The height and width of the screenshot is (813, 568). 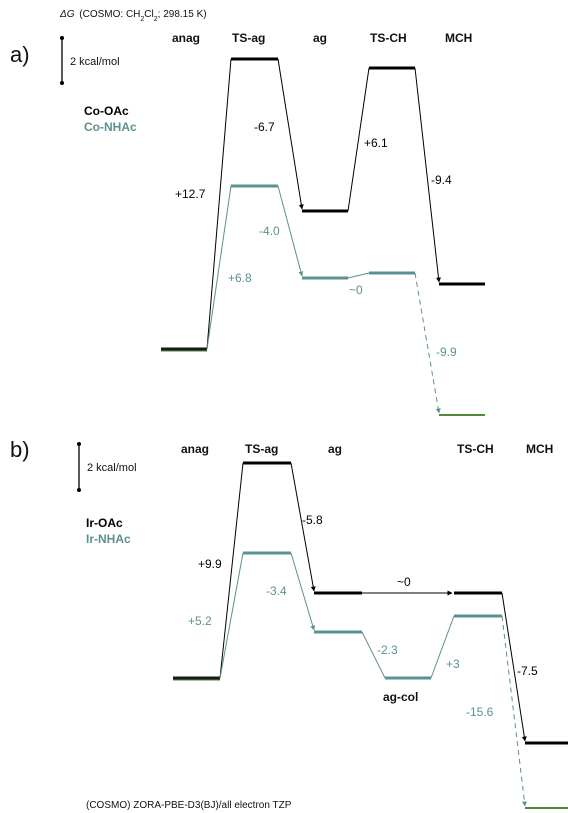 I want to click on delta-b-teal-1: +5.2, so click(x=200, y=621).